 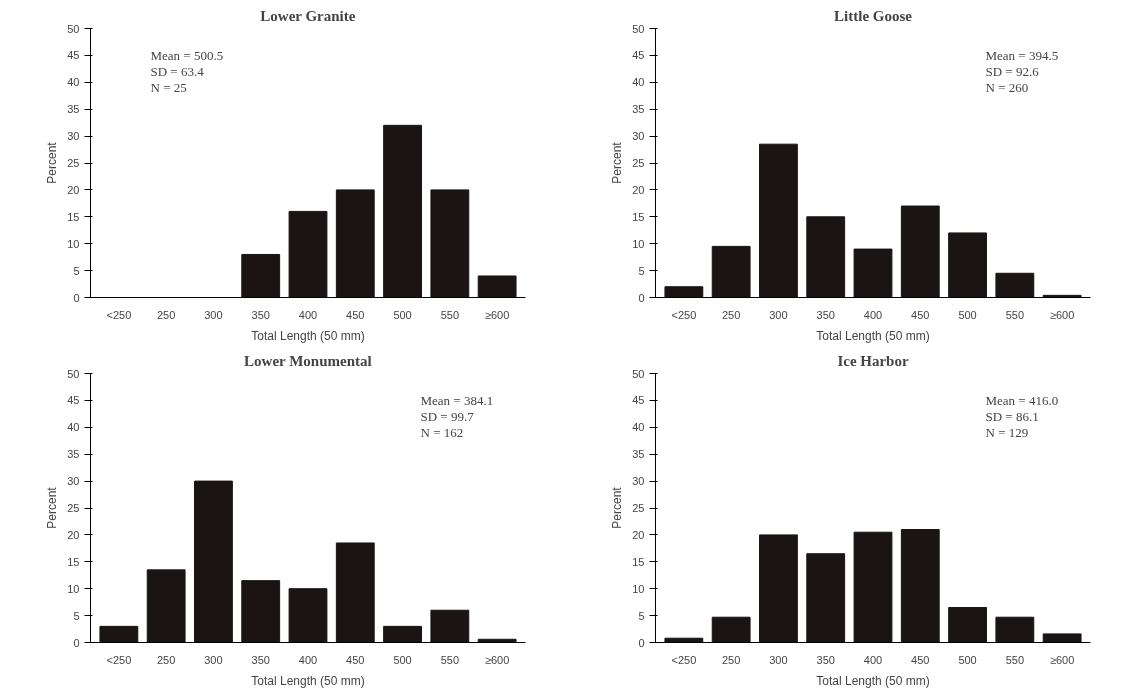 What do you see at coordinates (1022, 400) in the screenshot?
I see `annotation: Mean = 416.0` at bounding box center [1022, 400].